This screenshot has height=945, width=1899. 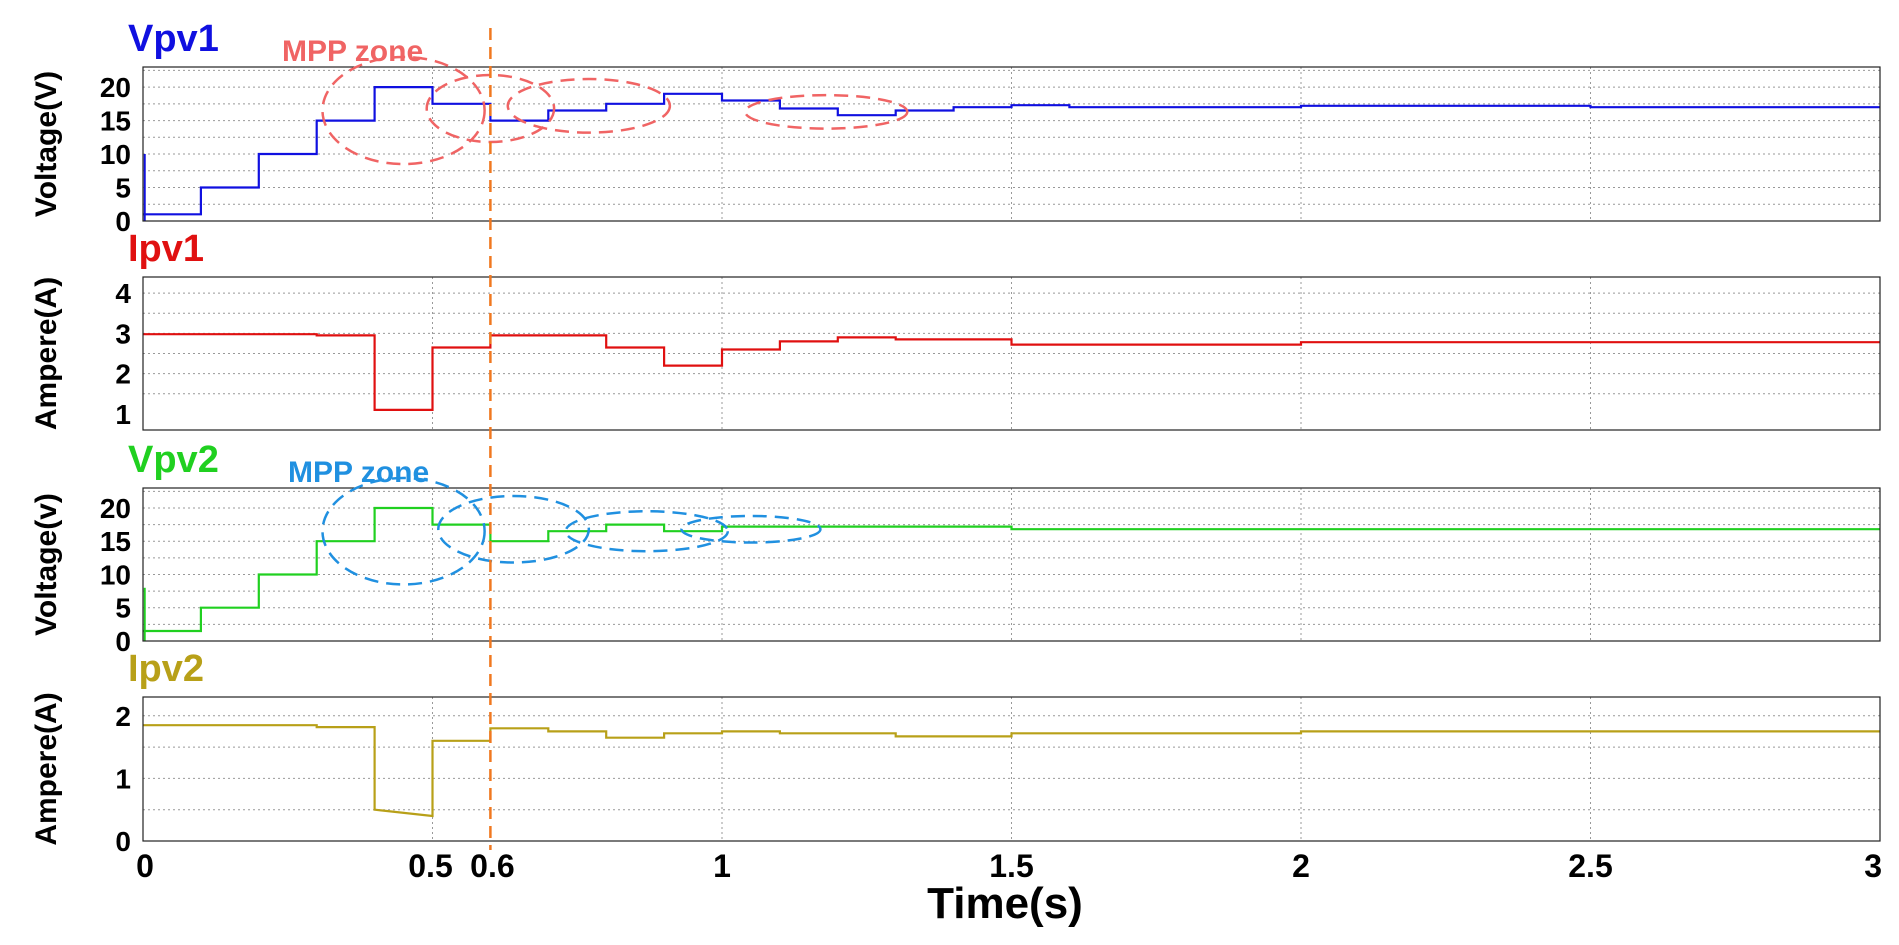 I want to click on axes-frame, so click(x=1011, y=769).